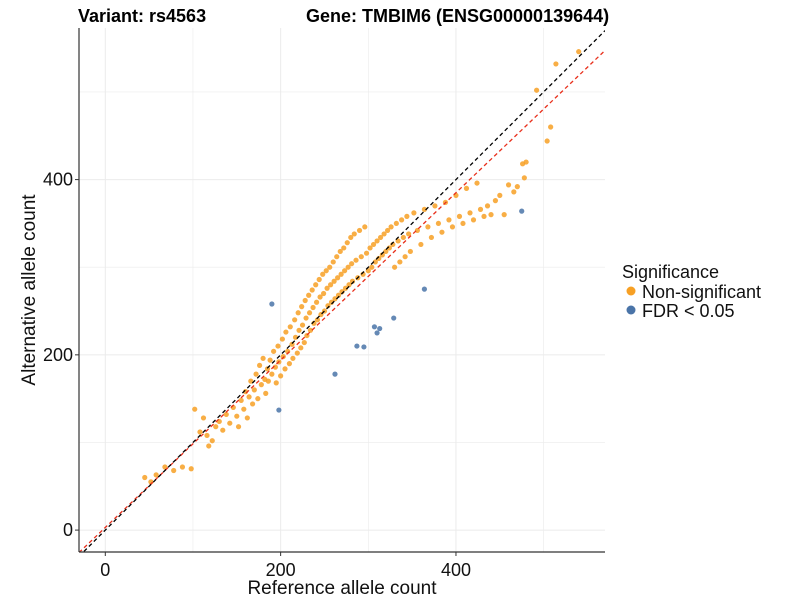 The height and width of the screenshot is (600, 800). I want to click on chart-title-variant: Variant: rs4563, so click(142, 16).